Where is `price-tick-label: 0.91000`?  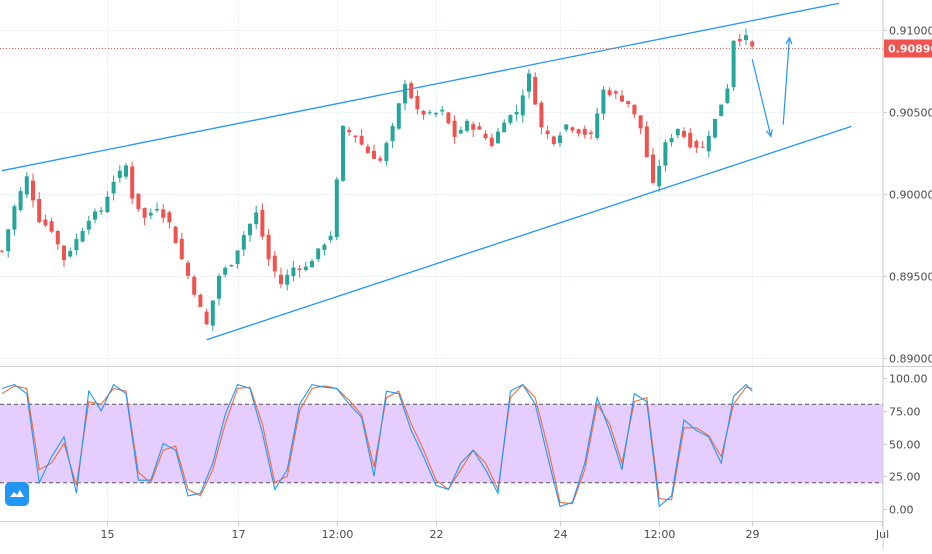
price-tick-label: 0.91000 is located at coordinates (910, 31).